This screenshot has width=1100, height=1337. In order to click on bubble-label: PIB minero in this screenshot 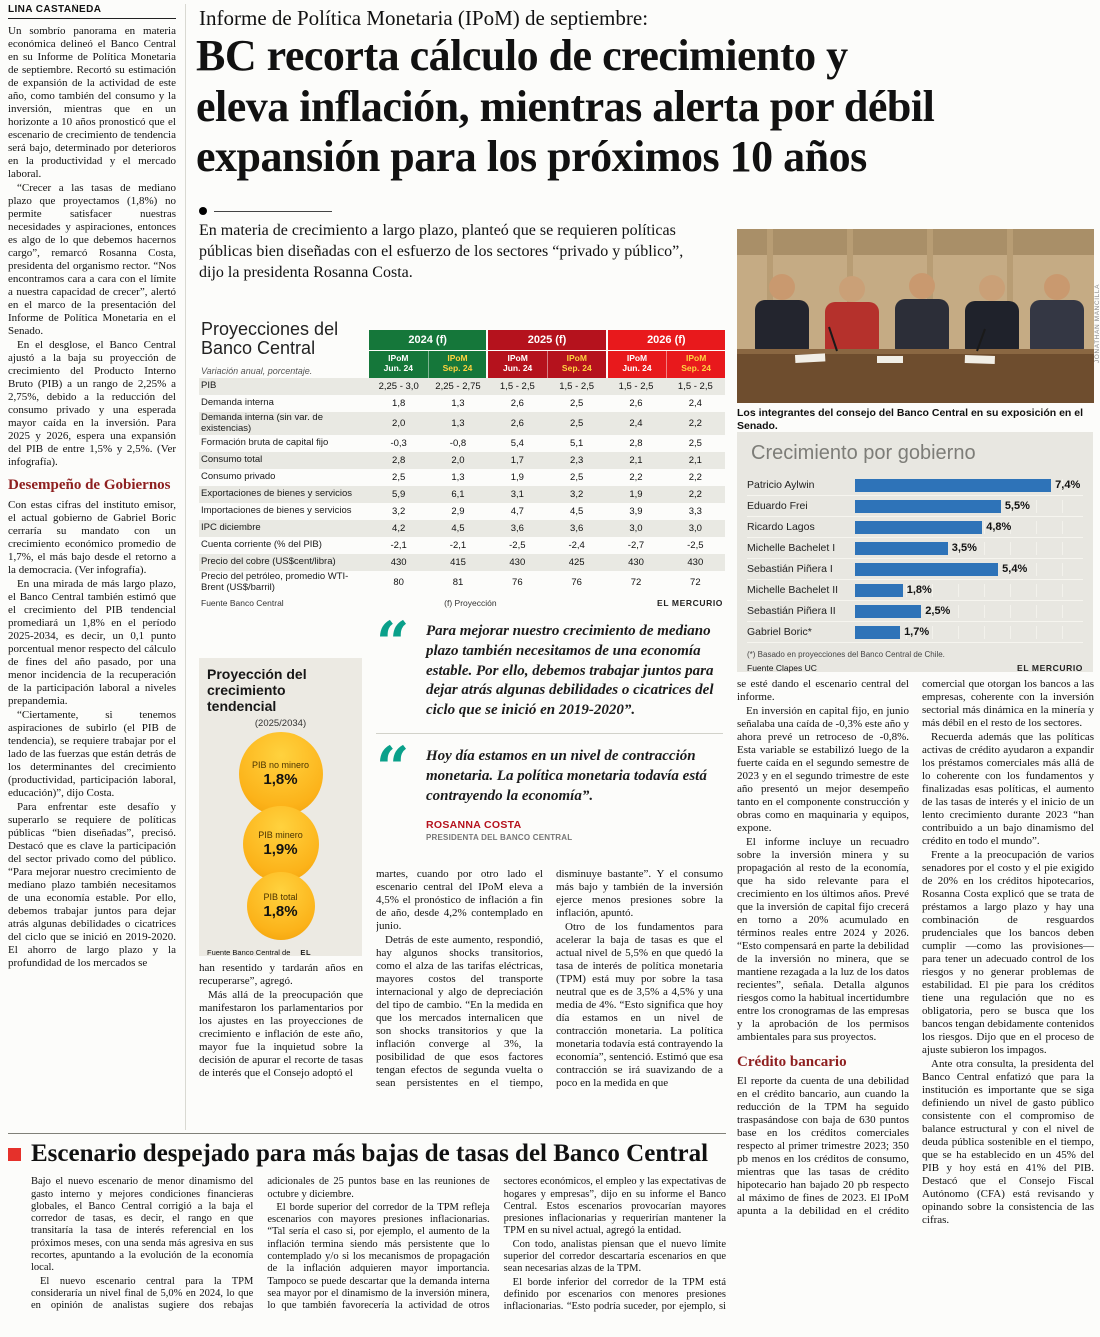, I will do `click(280, 834)`.